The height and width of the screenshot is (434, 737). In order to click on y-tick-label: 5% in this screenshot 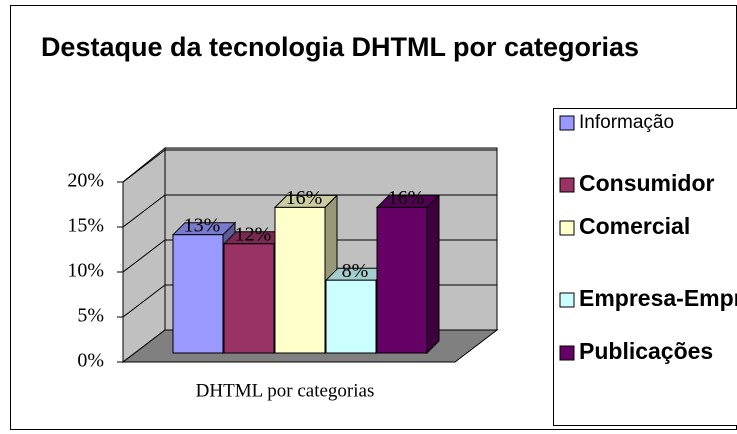, I will do `click(90, 316)`.